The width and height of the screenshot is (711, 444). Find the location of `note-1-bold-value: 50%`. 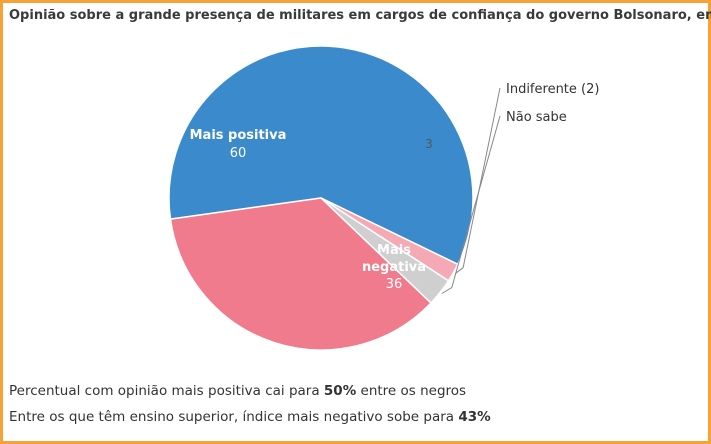

note-1-bold-value: 50% is located at coordinates (340, 391).